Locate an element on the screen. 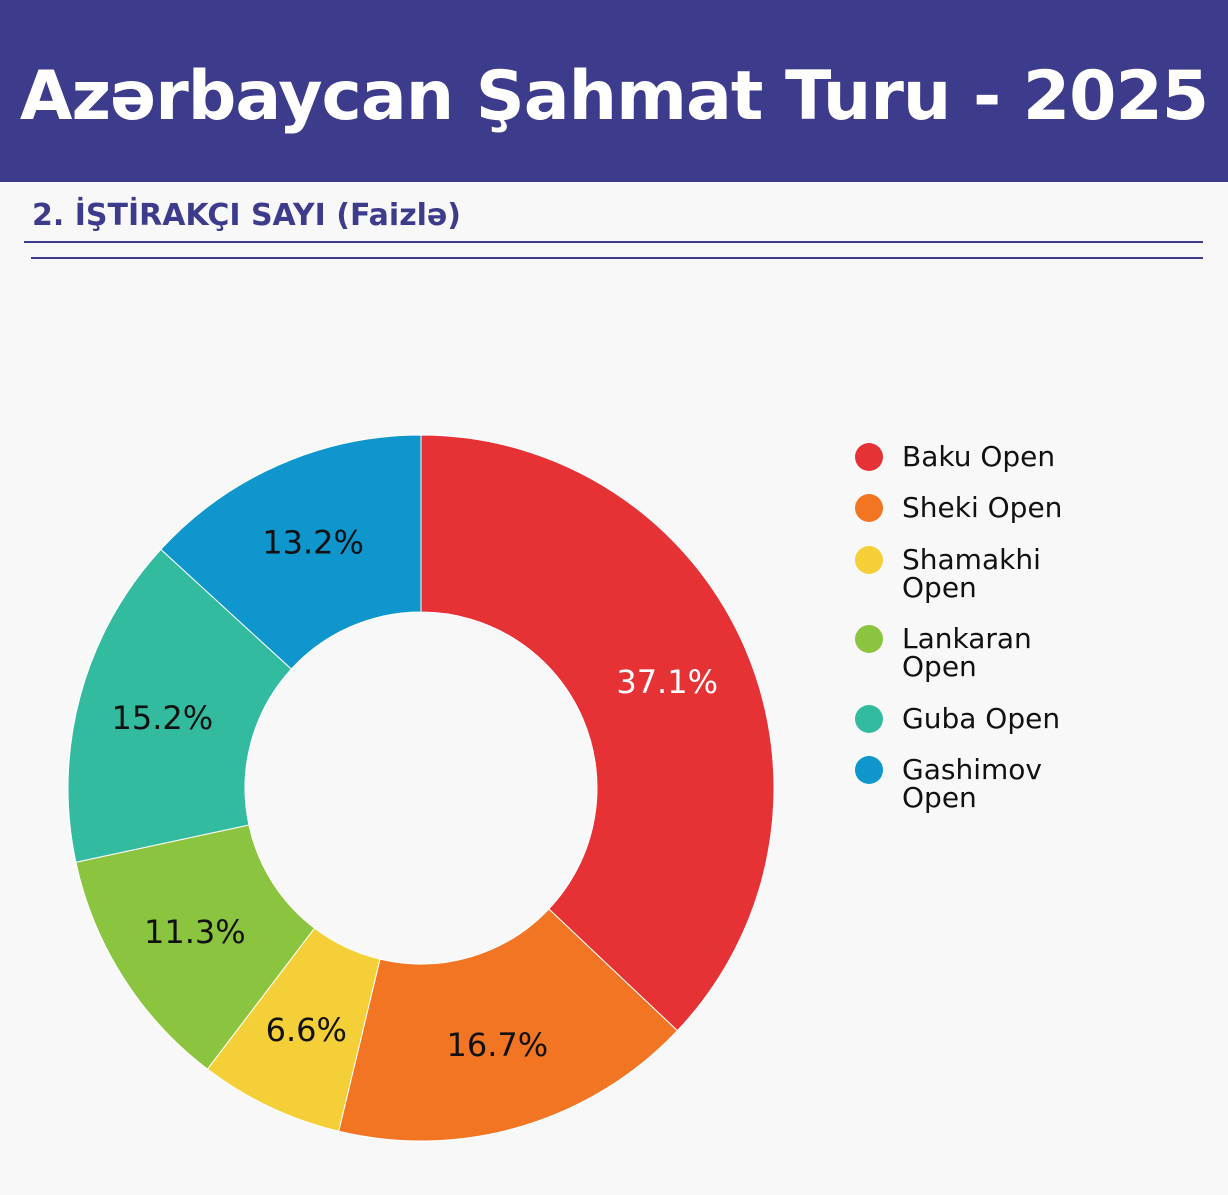 Image resolution: width=1228 pixels, height=1195 pixels. slice-guba-open is located at coordinates (180, 705).